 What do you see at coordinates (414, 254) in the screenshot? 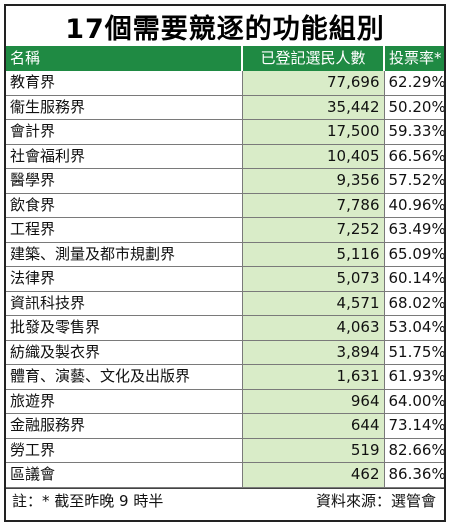
I see `row-turnout: 65.09%` at bounding box center [414, 254].